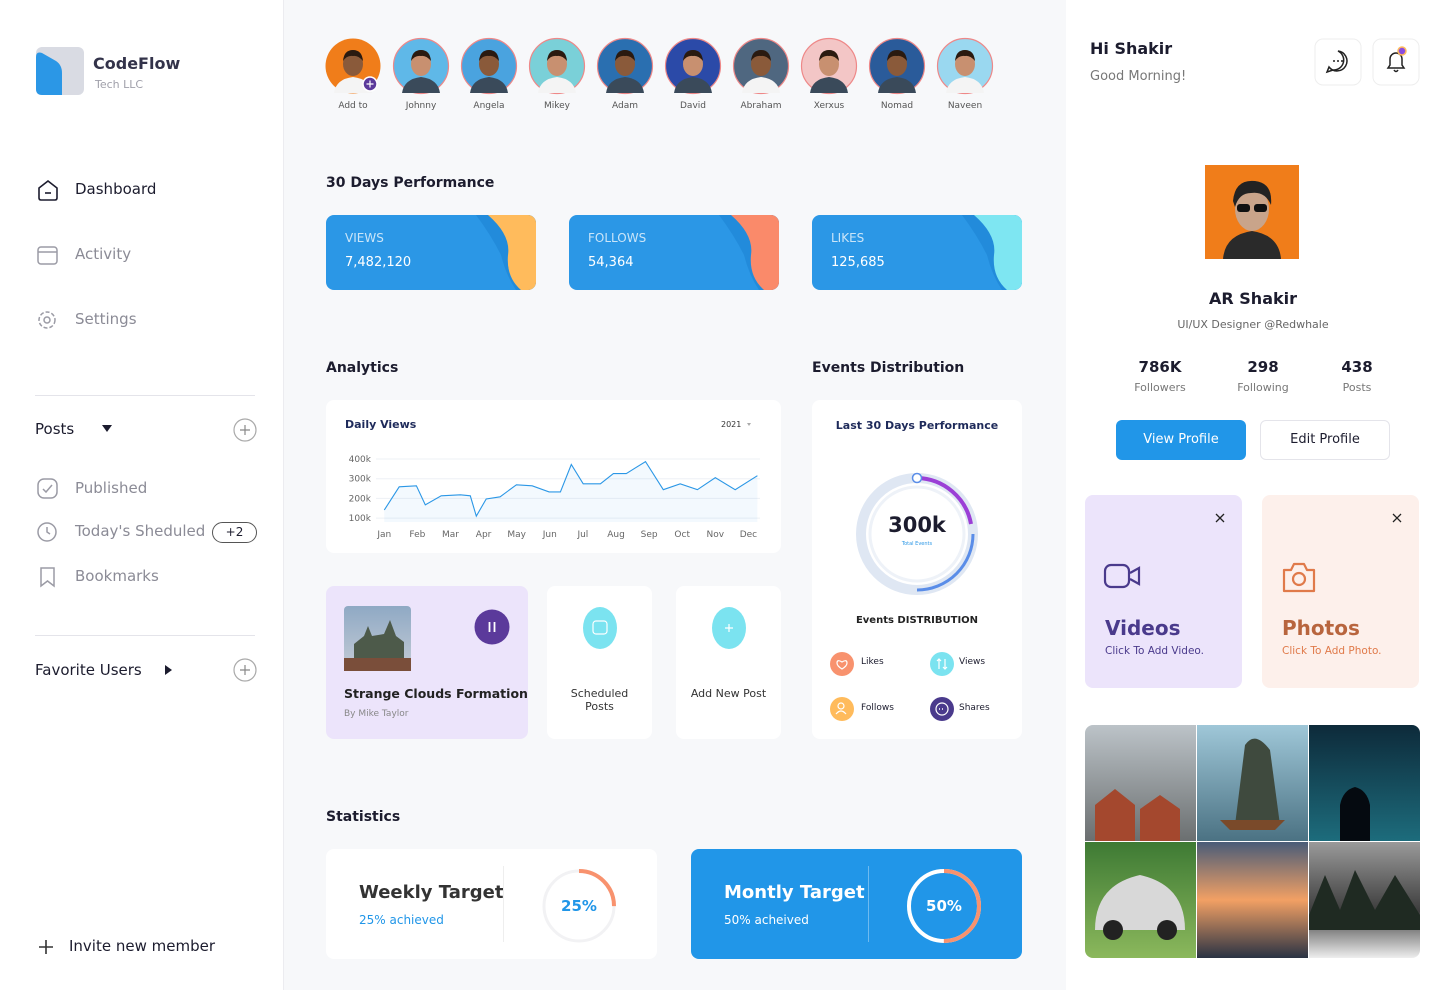 The height and width of the screenshot is (990, 1440). I want to click on events-donut: 300k Total Events, so click(917, 533).